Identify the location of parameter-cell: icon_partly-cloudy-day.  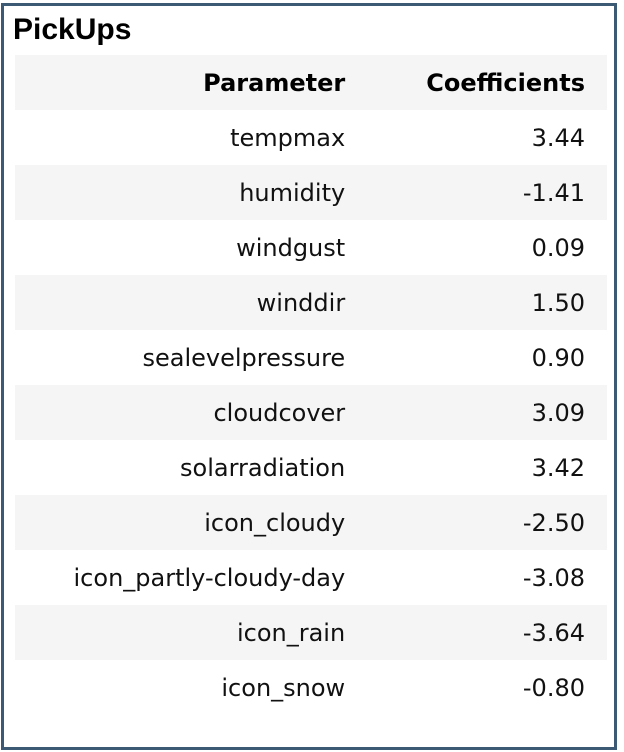
(209, 577).